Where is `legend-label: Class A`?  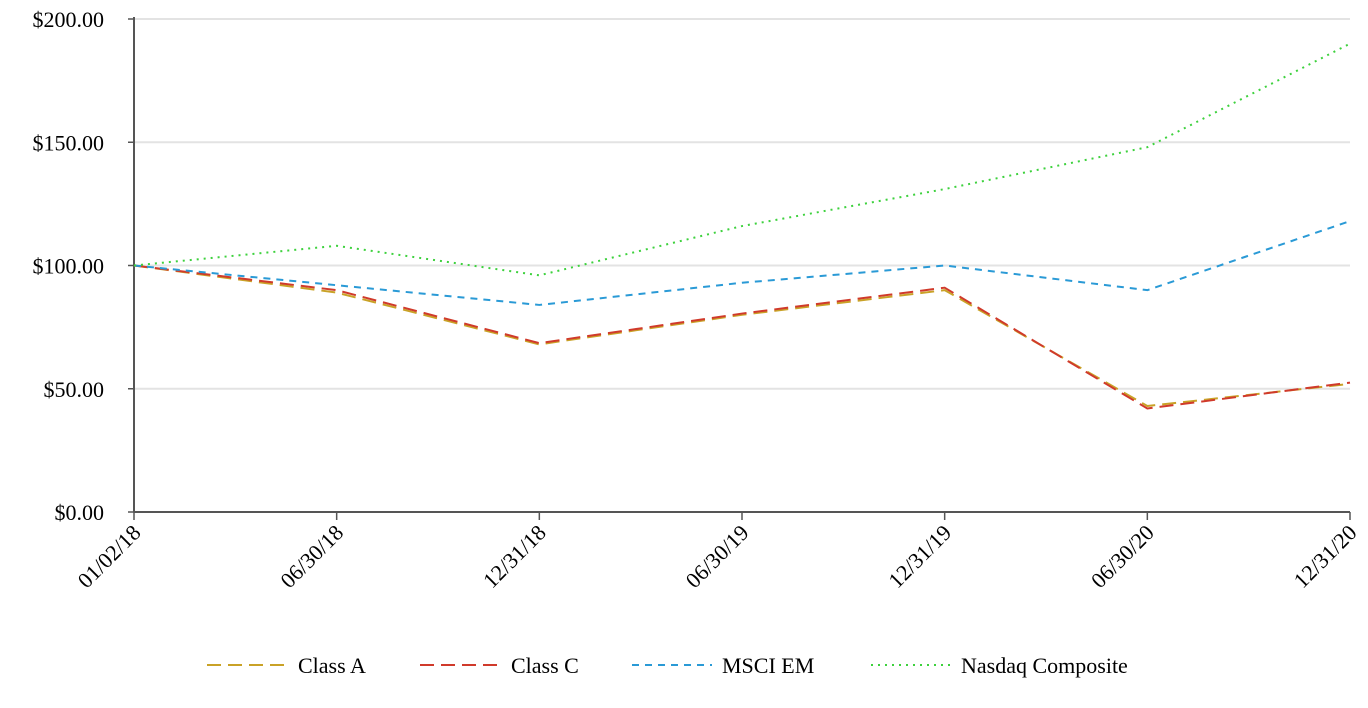 legend-label: Class A is located at coordinates (332, 665).